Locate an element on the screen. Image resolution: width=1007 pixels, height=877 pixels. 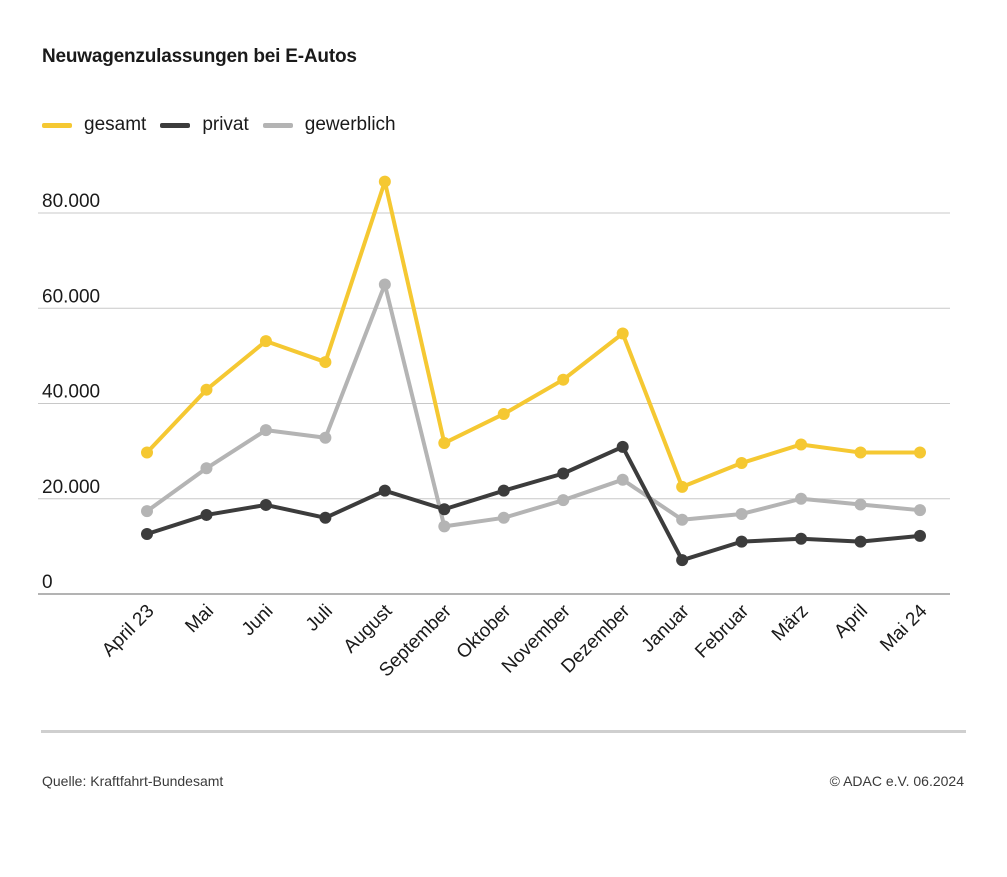
legend-label-gewerblich: gewerblich is located at coordinates (350, 124).